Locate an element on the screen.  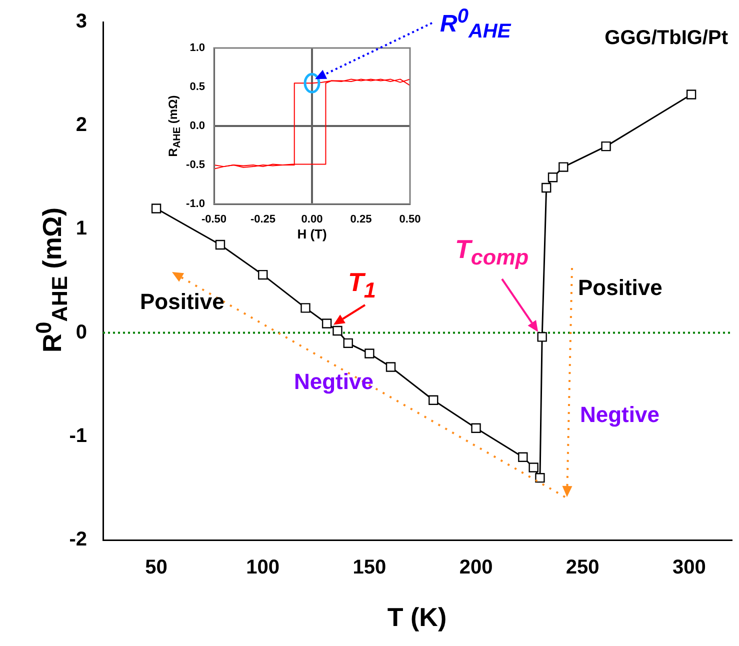
x-tick-label: 300 is located at coordinates (689, 567).